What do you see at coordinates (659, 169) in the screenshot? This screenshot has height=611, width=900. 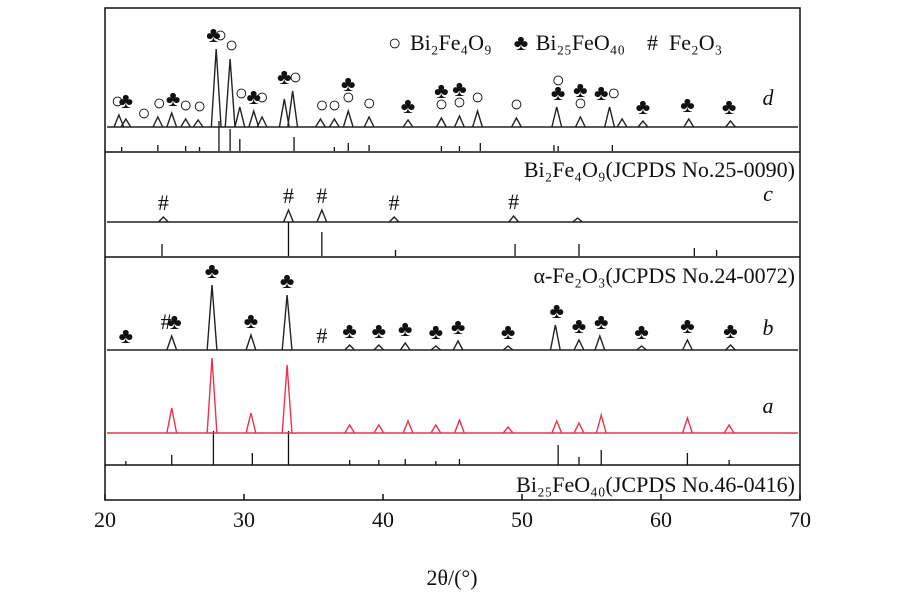 I see `reference-label: Bi₂Fe₄O₉(JCPDS No.25-0090)` at bounding box center [659, 169].